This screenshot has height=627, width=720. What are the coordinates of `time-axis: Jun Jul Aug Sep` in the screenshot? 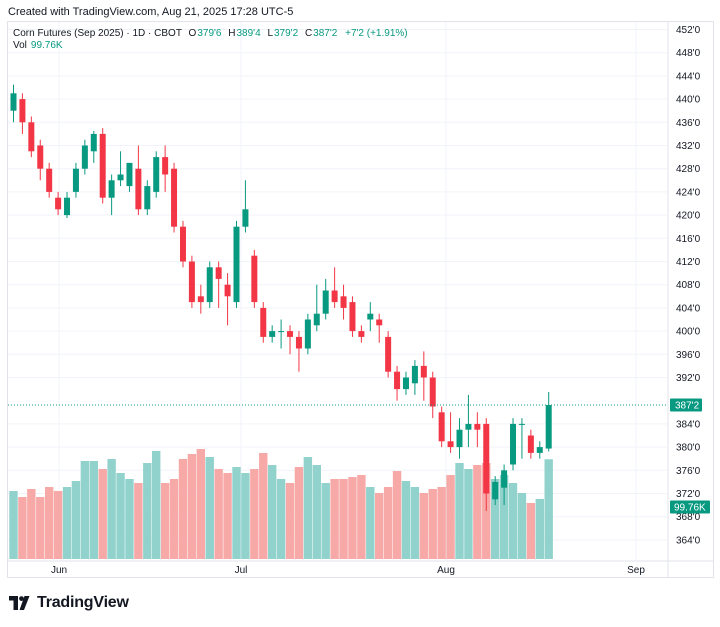 It's located at (348, 570).